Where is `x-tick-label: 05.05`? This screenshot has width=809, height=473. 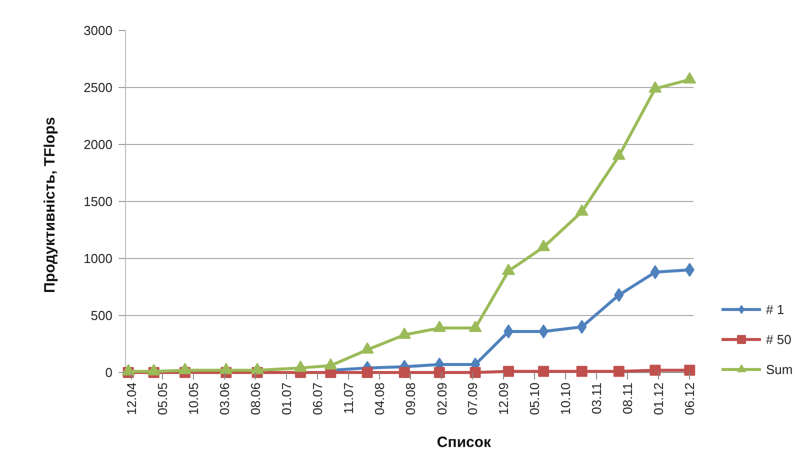 x-tick-label: 05.05 is located at coordinates (162, 399).